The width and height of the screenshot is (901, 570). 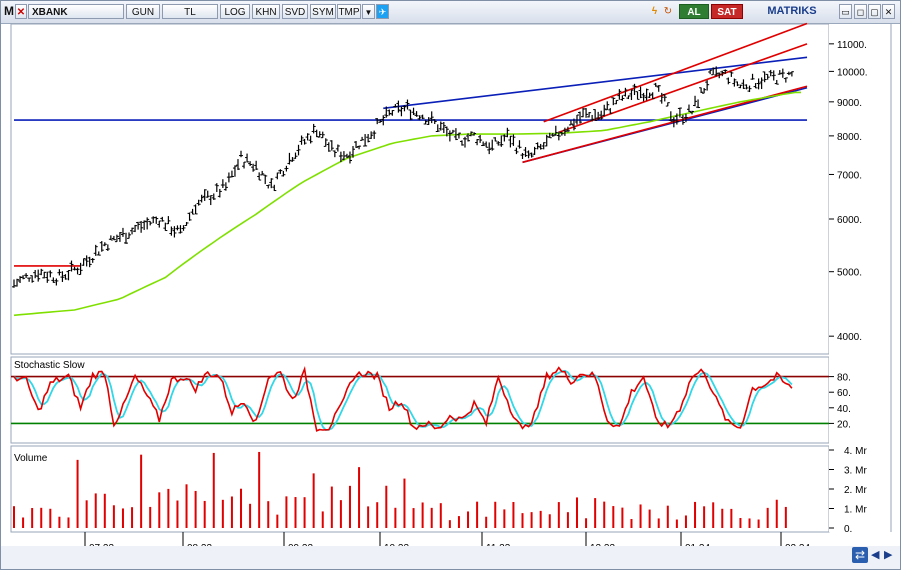 I want to click on price-tick-label: 6000., so click(x=849, y=220).